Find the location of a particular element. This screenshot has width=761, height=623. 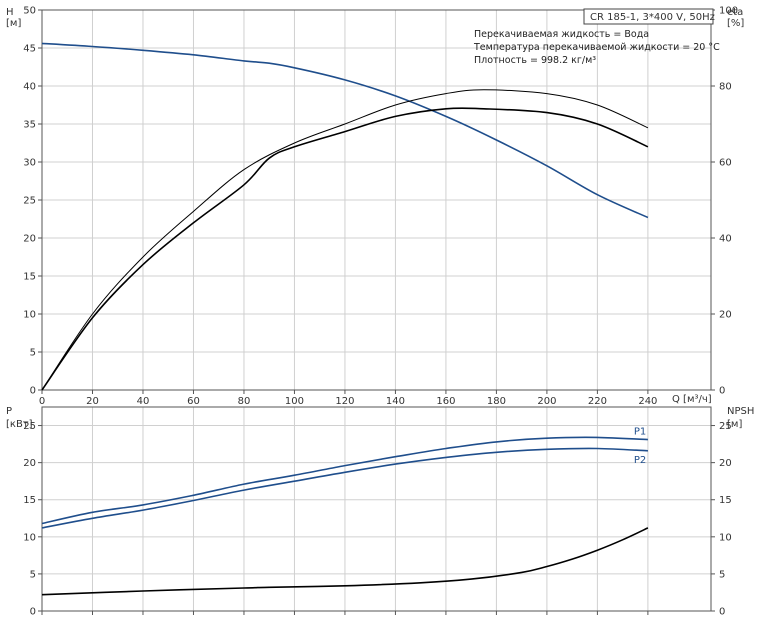

top-right-tick-label: 100 is located at coordinates (728, 11).